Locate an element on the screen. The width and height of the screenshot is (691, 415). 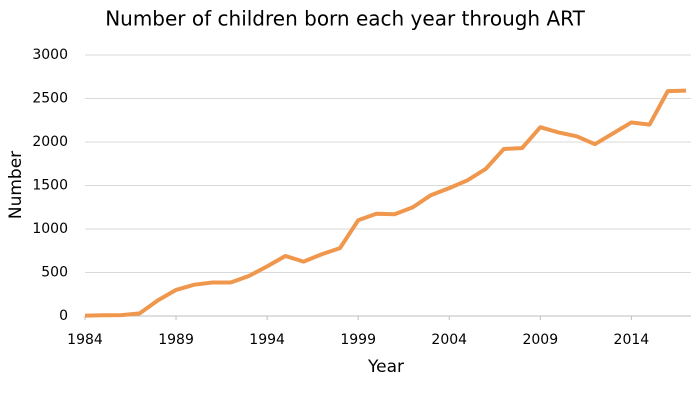
x-tick-label: 1984 is located at coordinates (85, 340).